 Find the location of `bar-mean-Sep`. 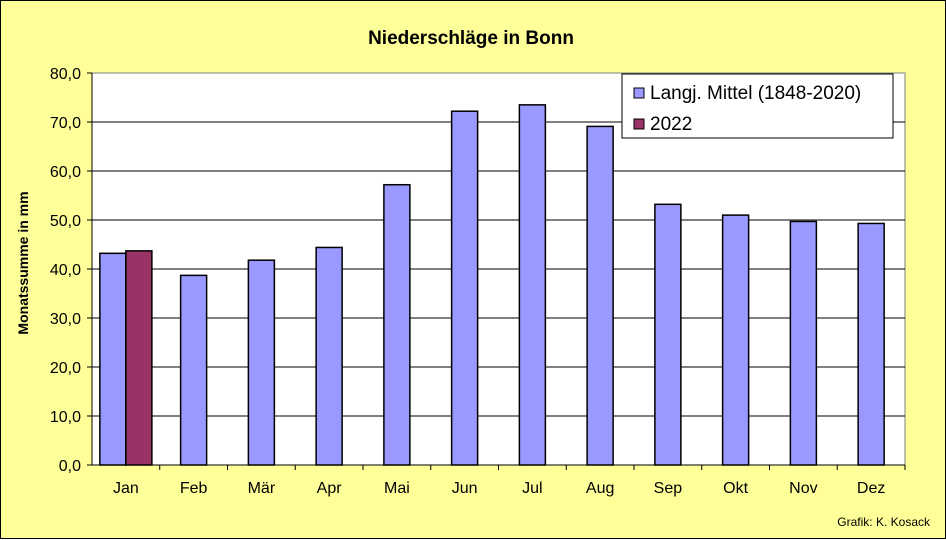

bar-mean-Sep is located at coordinates (668, 334).